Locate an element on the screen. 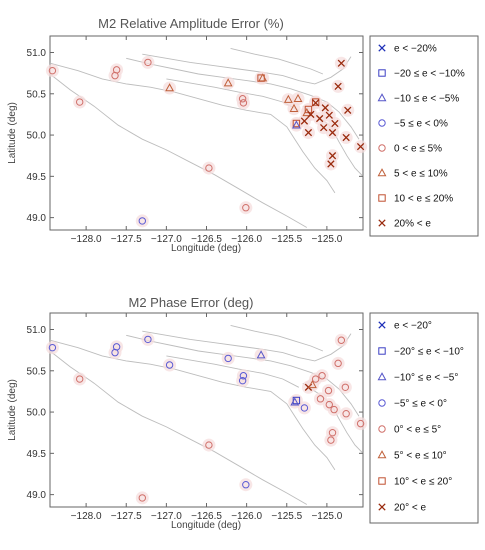  chart-title: M2 Relative Amplitude Error (%) is located at coordinates (191, 23).